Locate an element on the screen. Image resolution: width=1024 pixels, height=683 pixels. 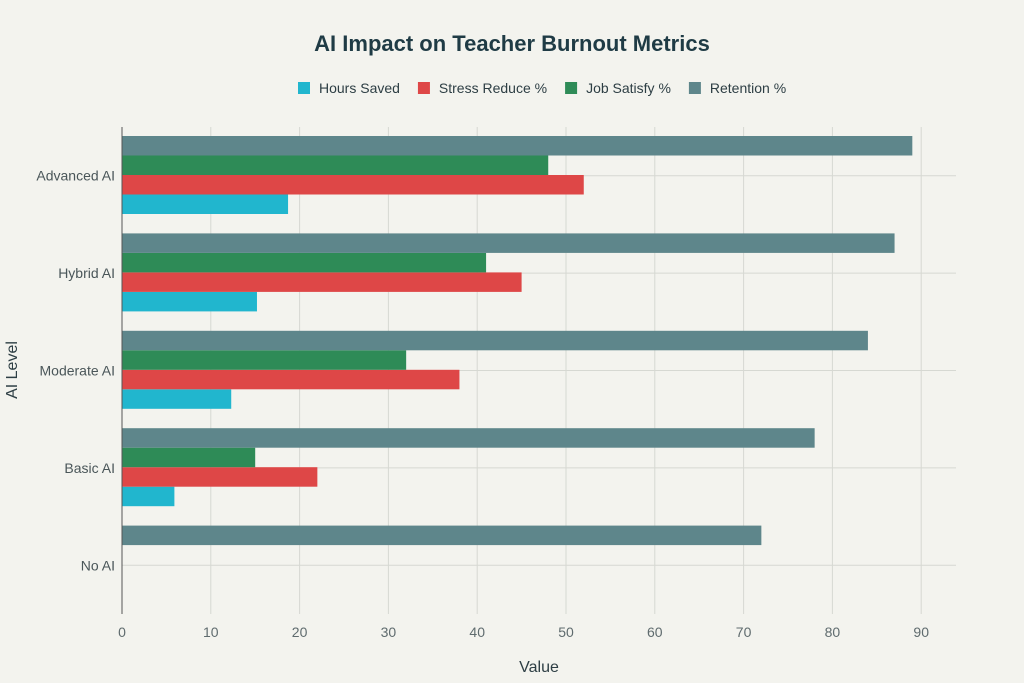
x-tick-label: 70 is located at coordinates (744, 632).